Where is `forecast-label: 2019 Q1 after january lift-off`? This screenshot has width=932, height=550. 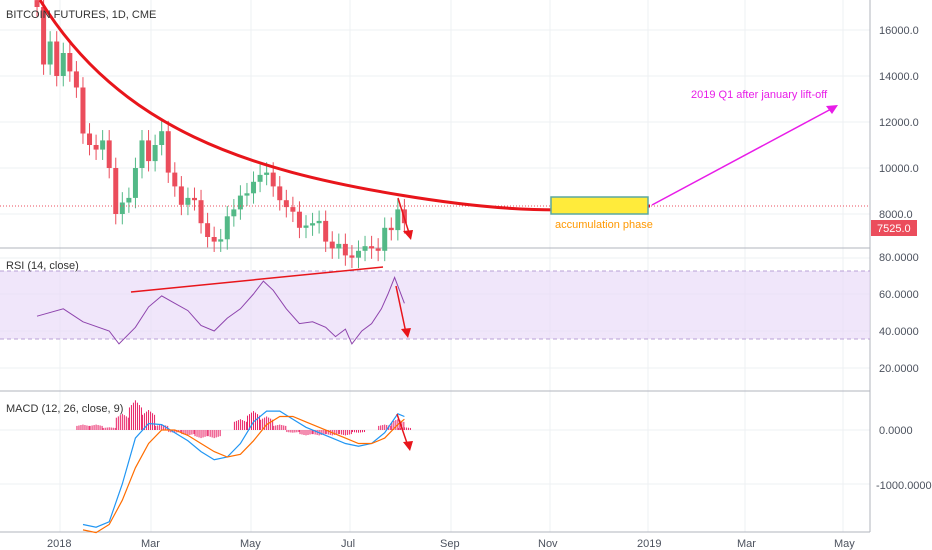 forecast-label: 2019 Q1 after january lift-off is located at coordinates (759, 95).